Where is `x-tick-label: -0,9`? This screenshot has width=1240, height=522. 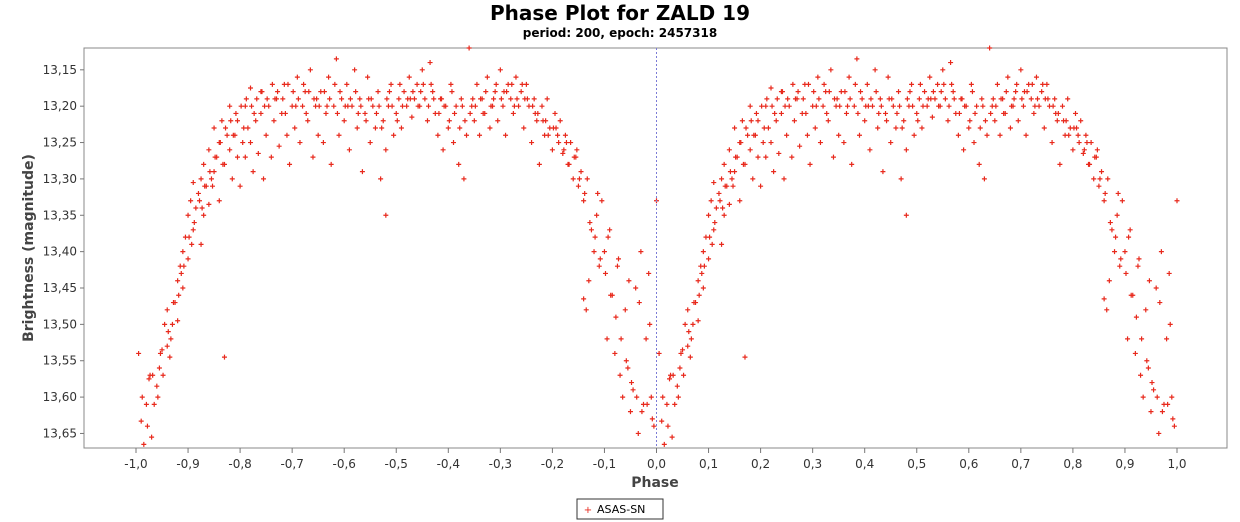
x-tick-label: -0,9 is located at coordinates (187, 464).